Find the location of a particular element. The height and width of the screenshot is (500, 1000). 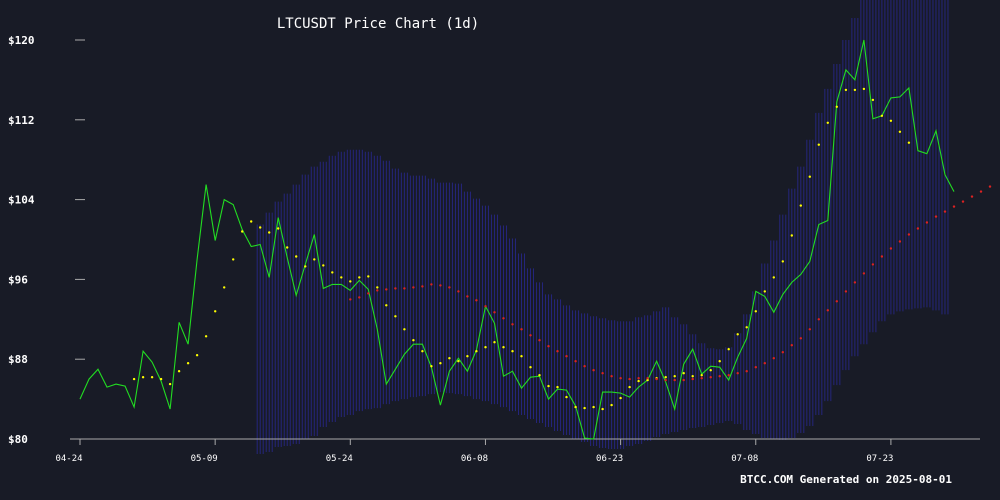

y-tick-label: $120 is located at coordinates (21, 40).